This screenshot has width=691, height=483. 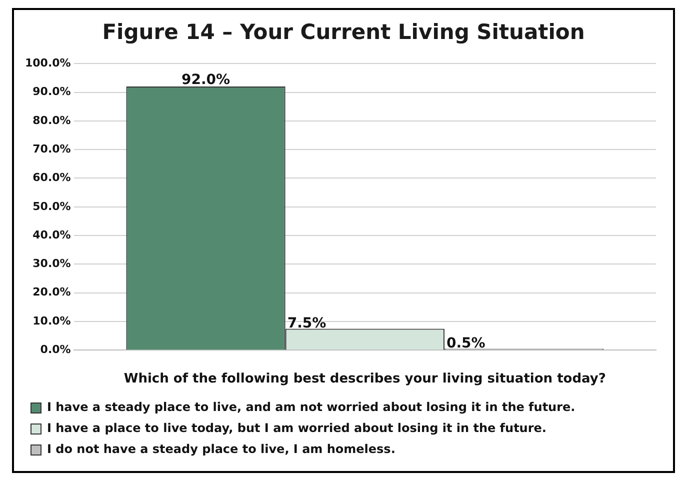 I want to click on y-tick-label: 40.0%, so click(x=51, y=235).